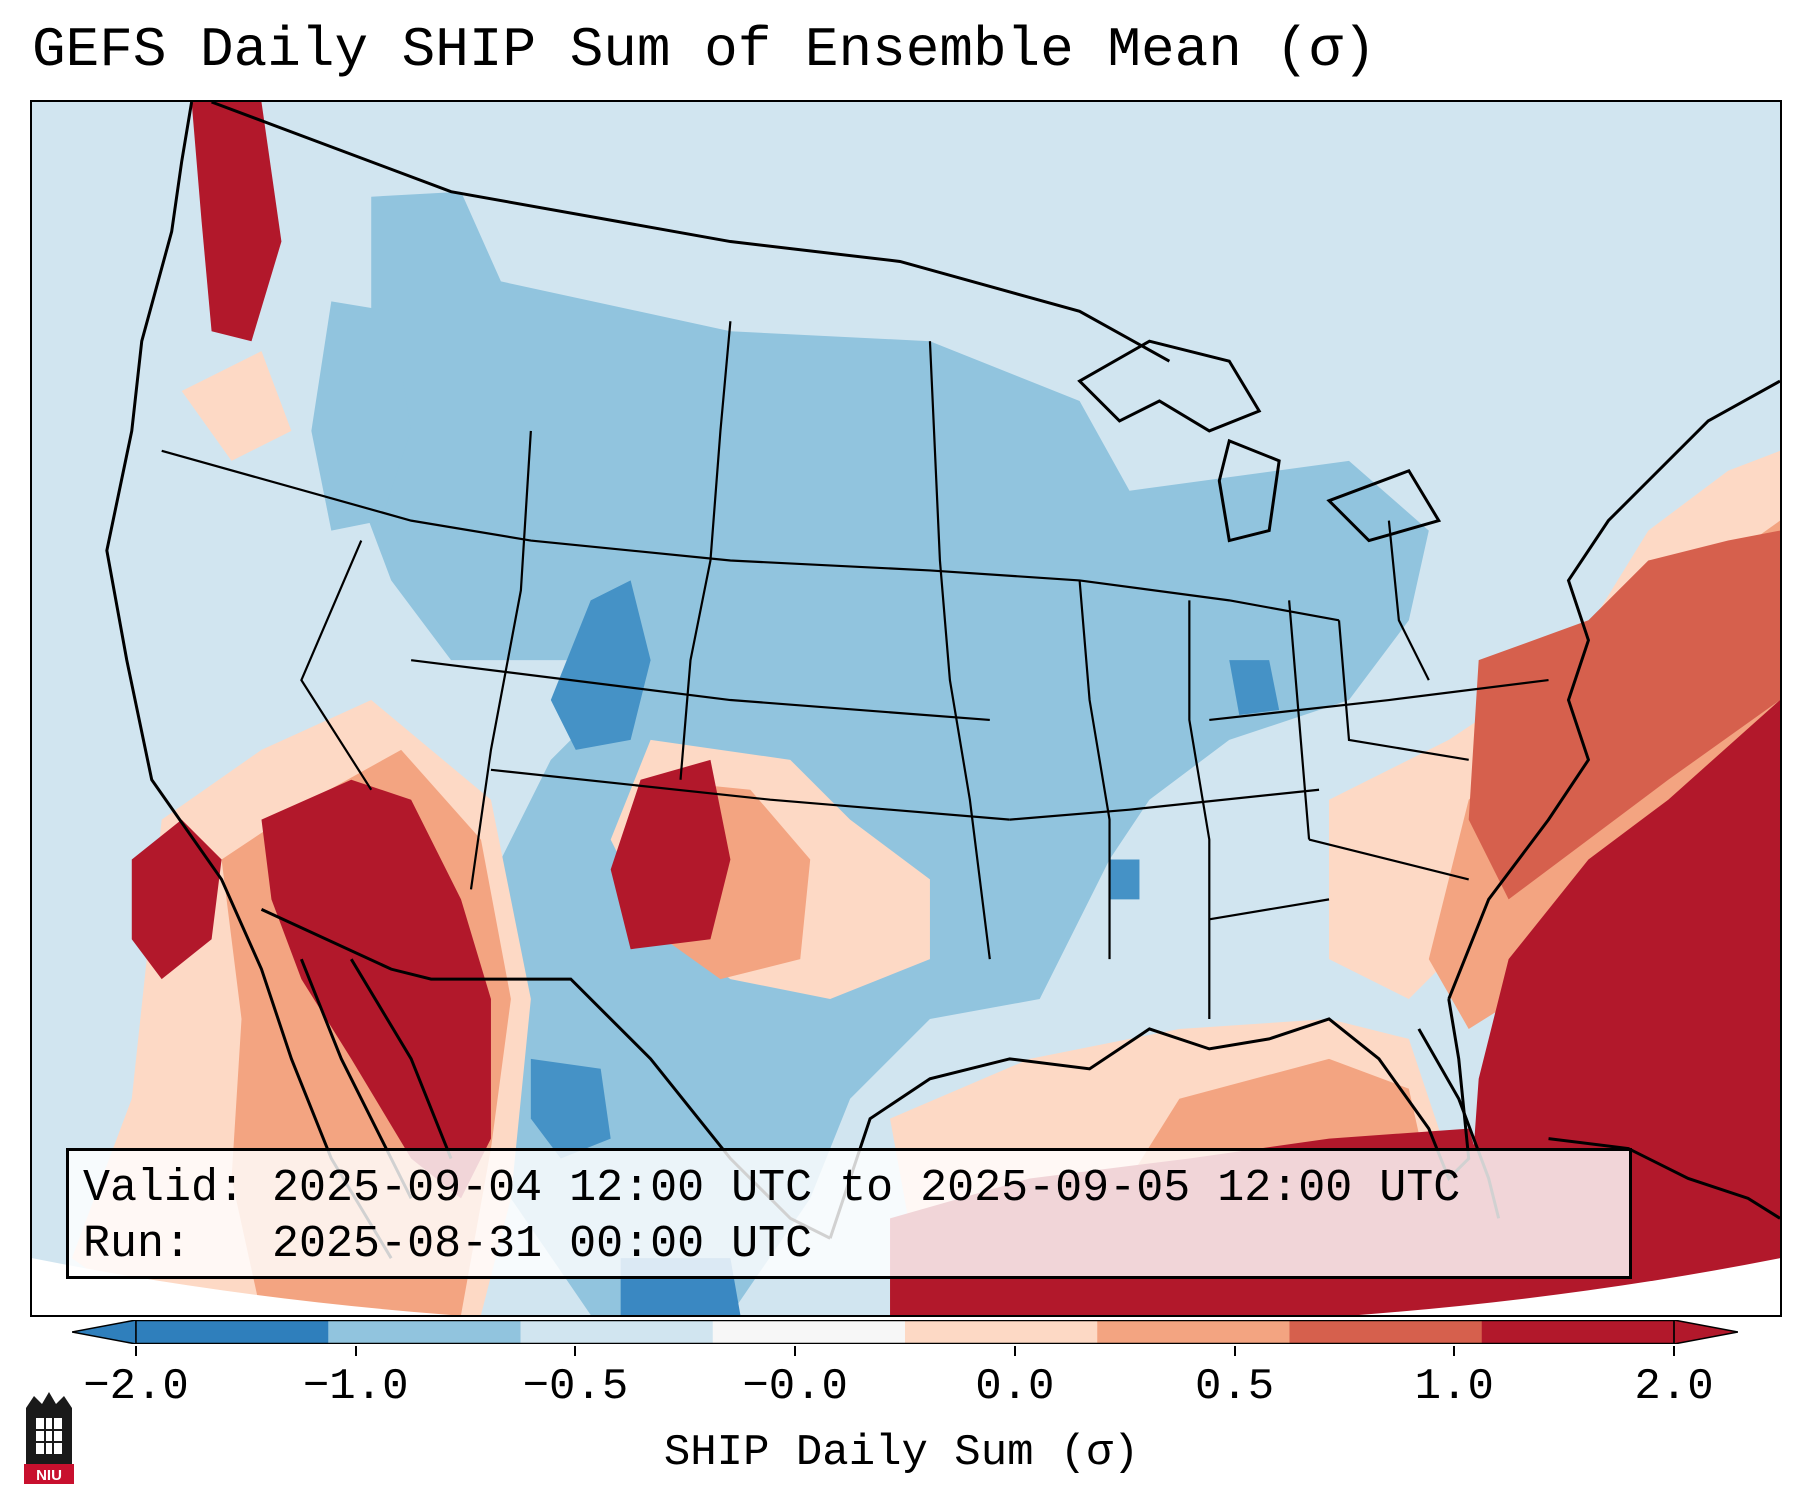 This screenshot has width=1803, height=1506. I want to click on anomaly-region-strong-neg-texas, so click(570, 1108).